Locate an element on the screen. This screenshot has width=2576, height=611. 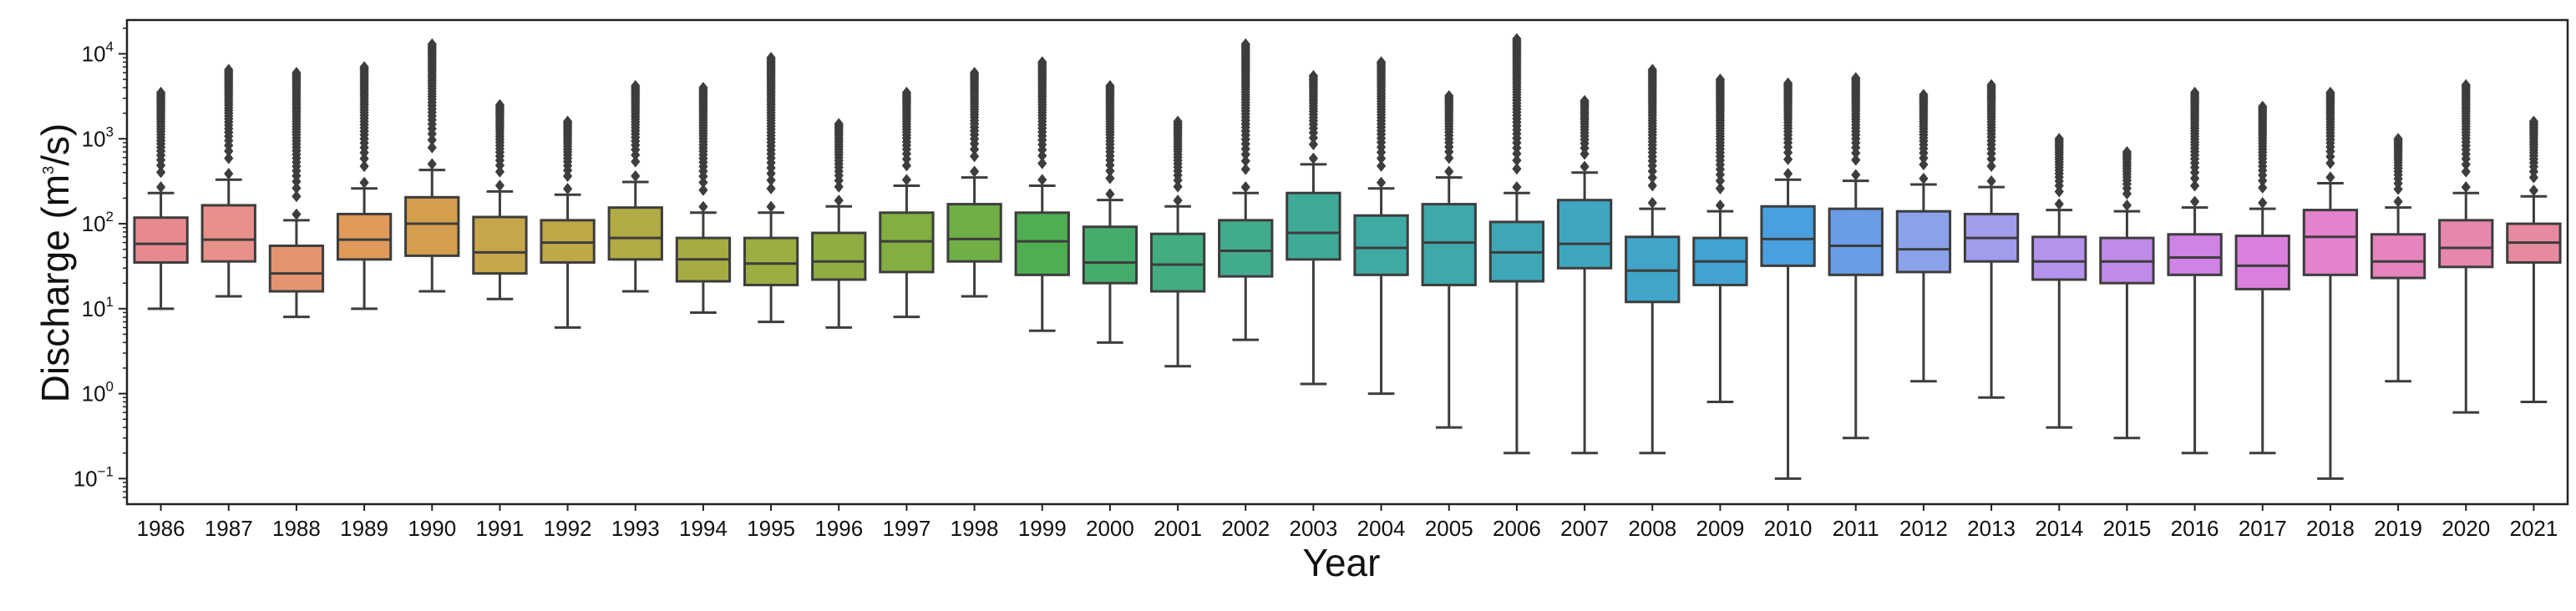
iqr-box-2016 is located at coordinates (2195, 254).